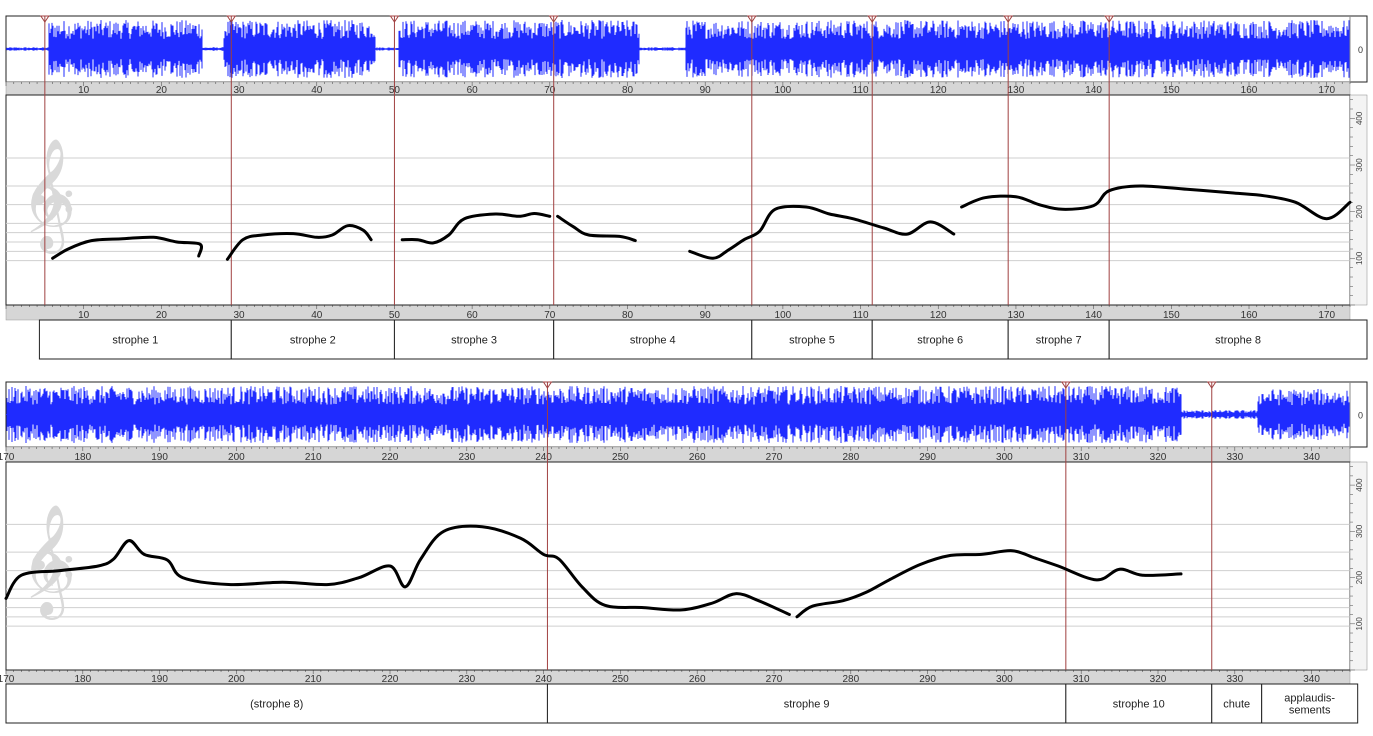 The width and height of the screenshot is (1373, 736). What do you see at coordinates (82, 457) in the screenshot?
I see `time-tick-label: 180` at bounding box center [82, 457].